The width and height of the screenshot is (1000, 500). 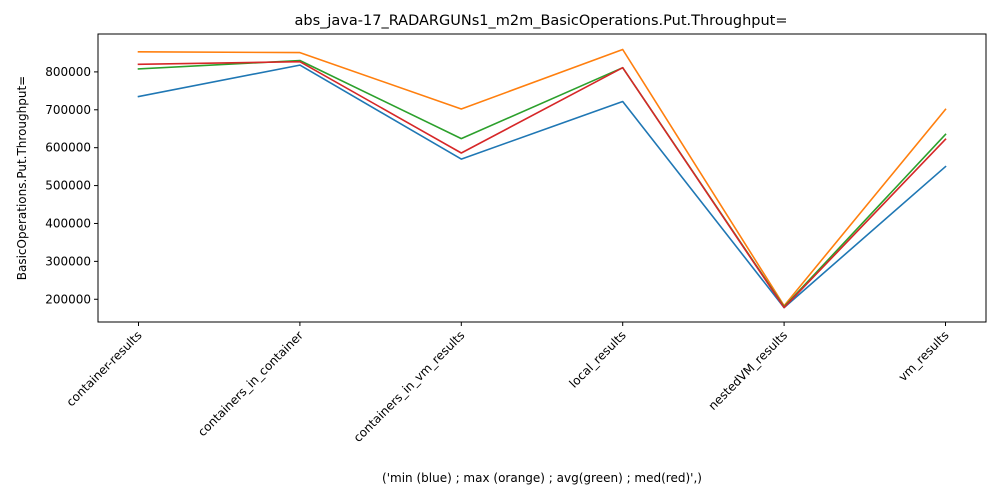 What do you see at coordinates (68, 186) in the screenshot?
I see `y-tick-label: 500000` at bounding box center [68, 186].